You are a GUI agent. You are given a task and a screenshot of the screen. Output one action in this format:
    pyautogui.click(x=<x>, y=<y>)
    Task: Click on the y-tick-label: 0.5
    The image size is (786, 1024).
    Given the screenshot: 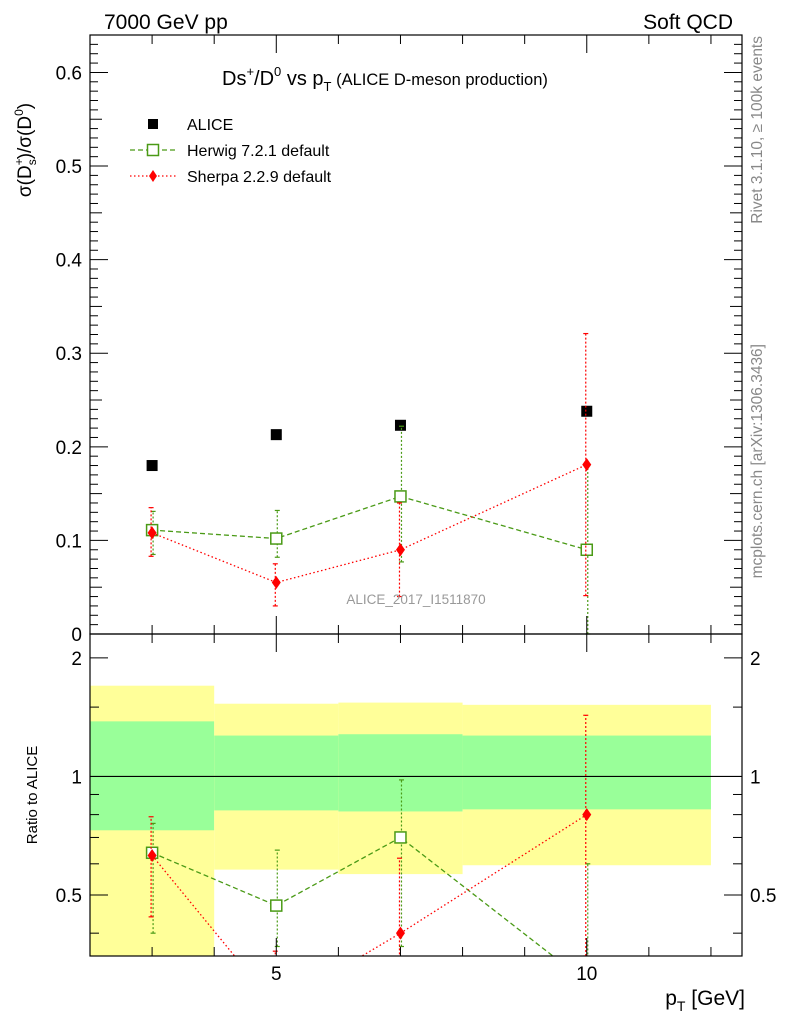 What is the action you would take?
    pyautogui.click(x=69, y=167)
    